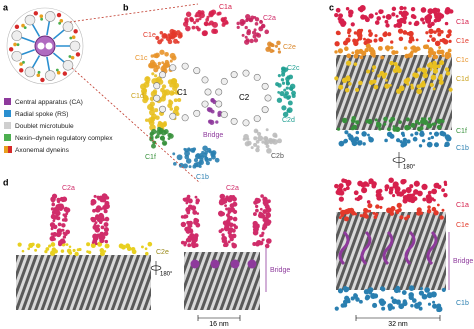  What do you see at coordinates (6, 7) in the screenshot?
I see `panel-label: a` at bounding box center [6, 7].